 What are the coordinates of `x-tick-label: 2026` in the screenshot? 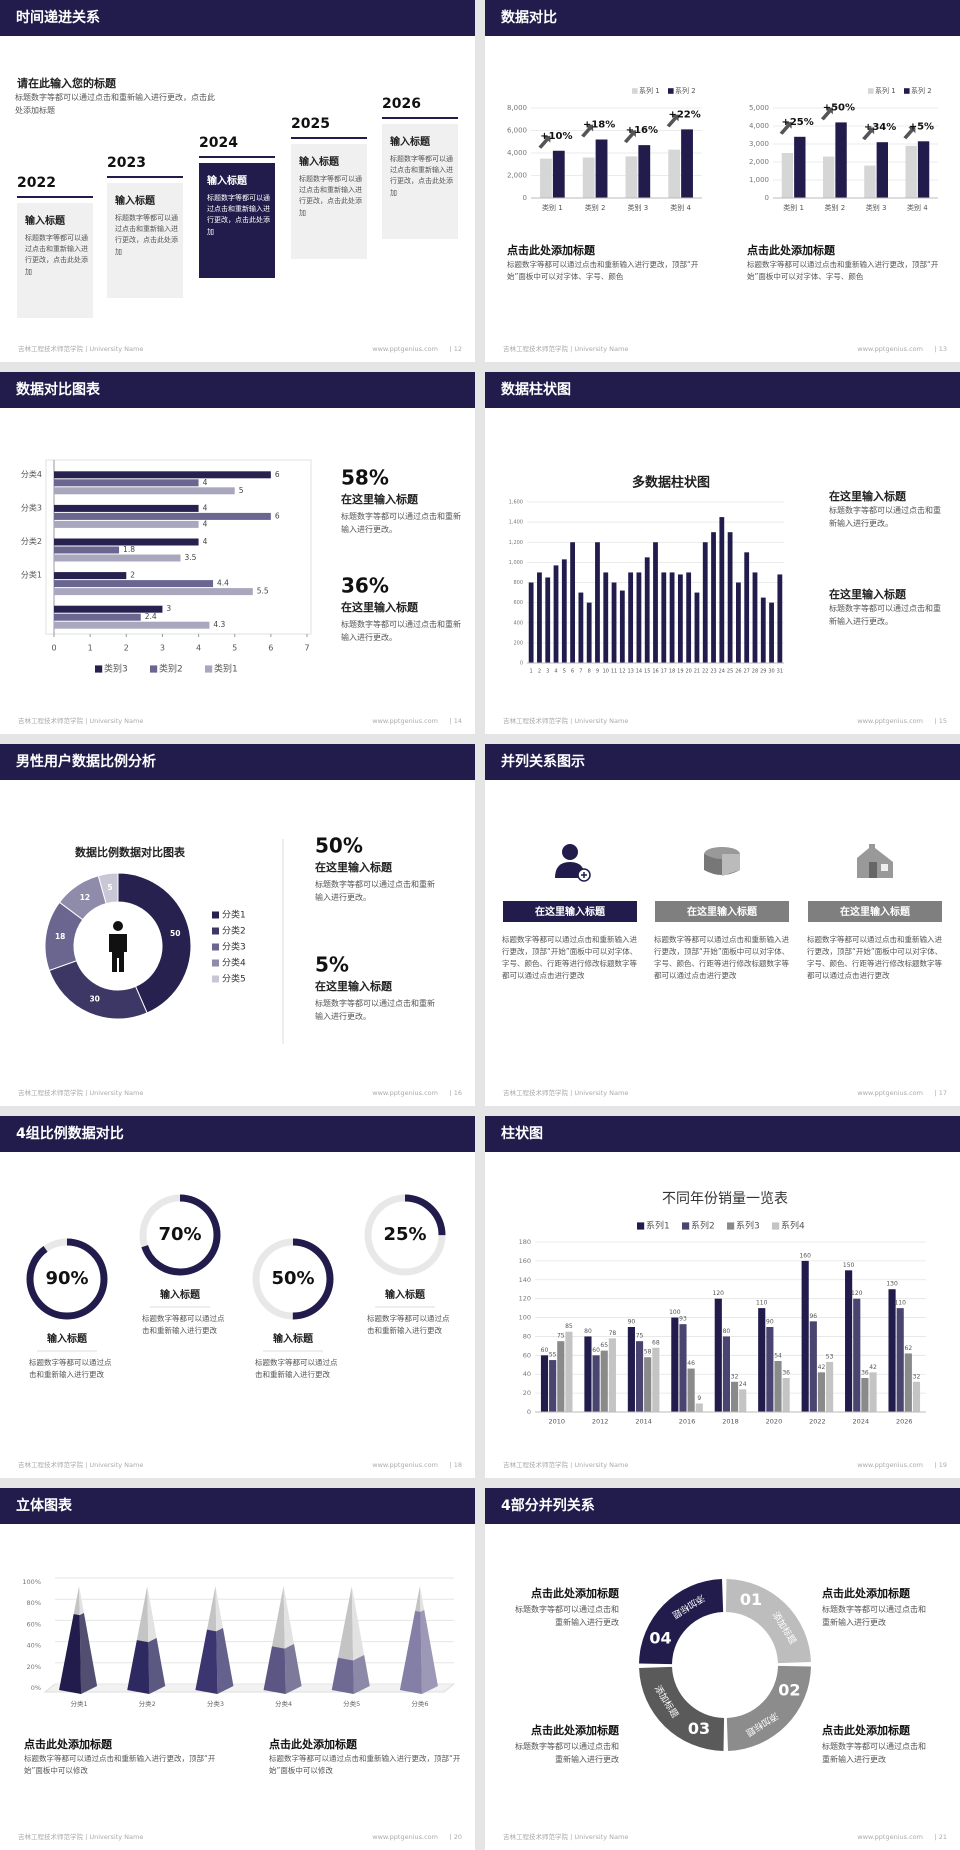 It's located at (904, 1422).